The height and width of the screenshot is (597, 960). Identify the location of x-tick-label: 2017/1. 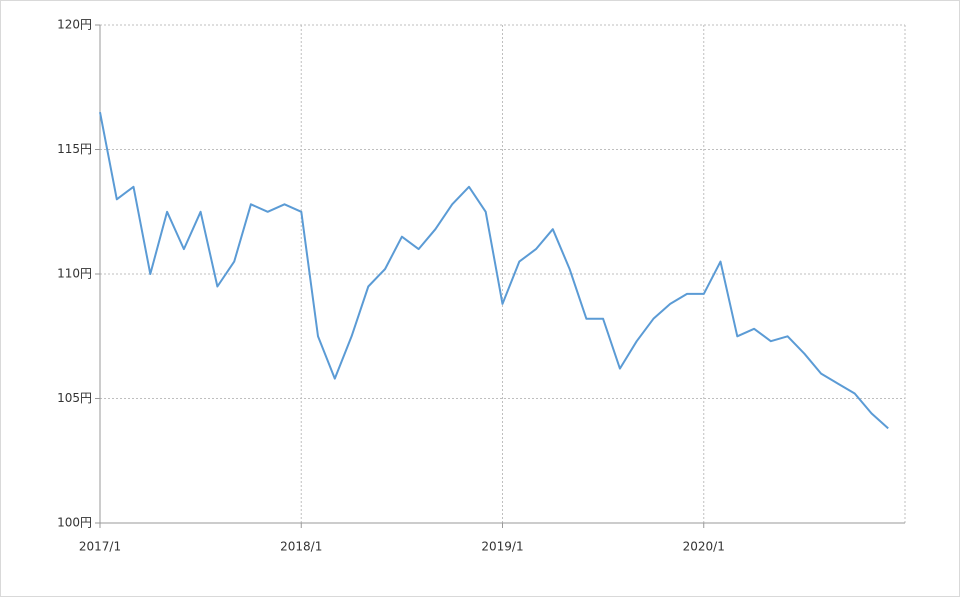
(100, 547).